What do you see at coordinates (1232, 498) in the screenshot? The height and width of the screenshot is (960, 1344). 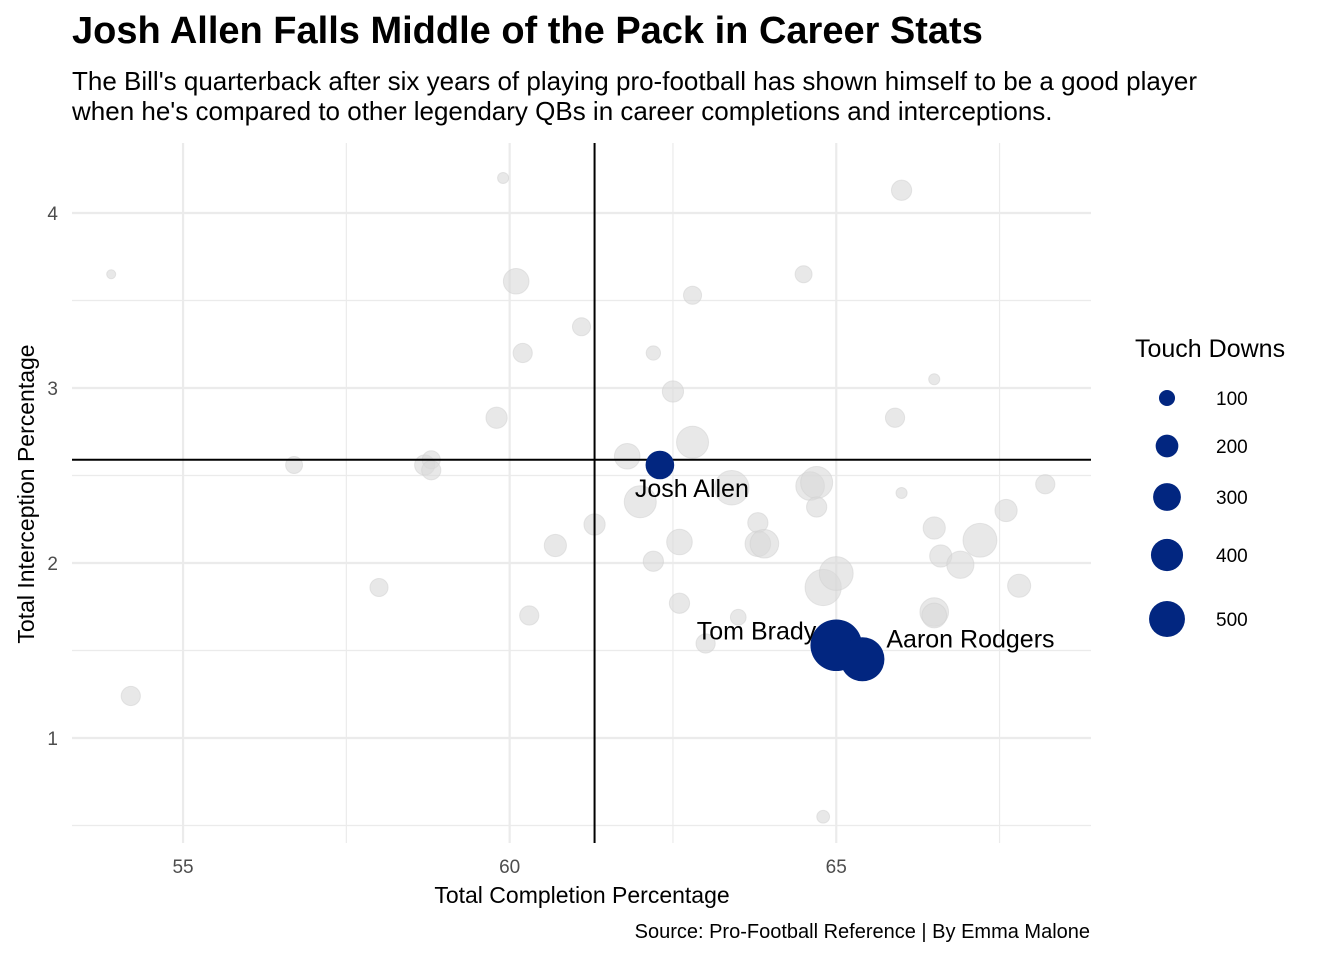 I see `legend-size-label: 300` at bounding box center [1232, 498].